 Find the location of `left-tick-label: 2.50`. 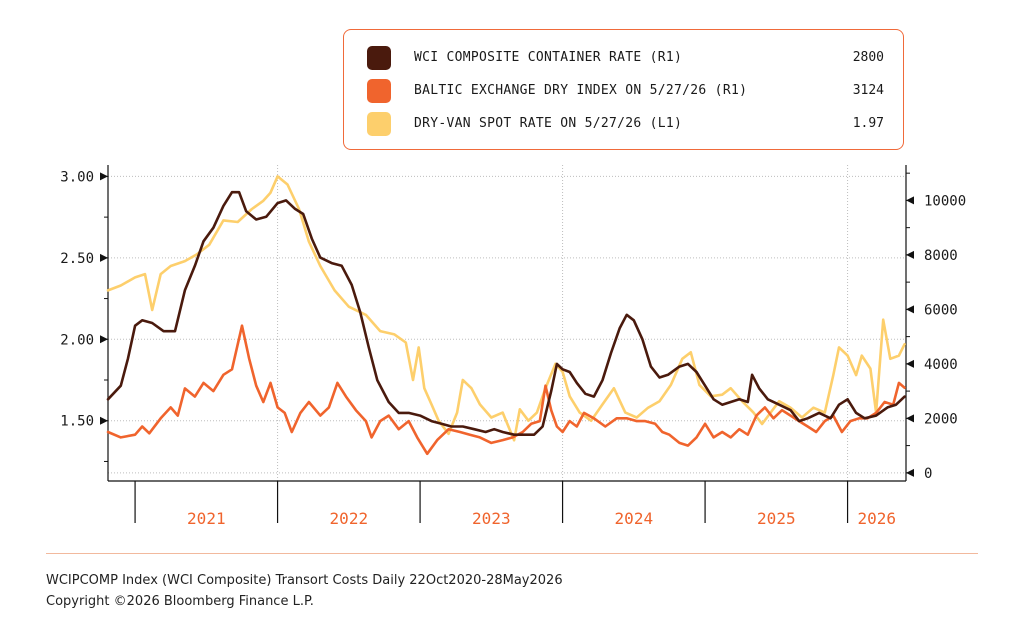

left-tick-label: 2.50 is located at coordinates (77, 259).